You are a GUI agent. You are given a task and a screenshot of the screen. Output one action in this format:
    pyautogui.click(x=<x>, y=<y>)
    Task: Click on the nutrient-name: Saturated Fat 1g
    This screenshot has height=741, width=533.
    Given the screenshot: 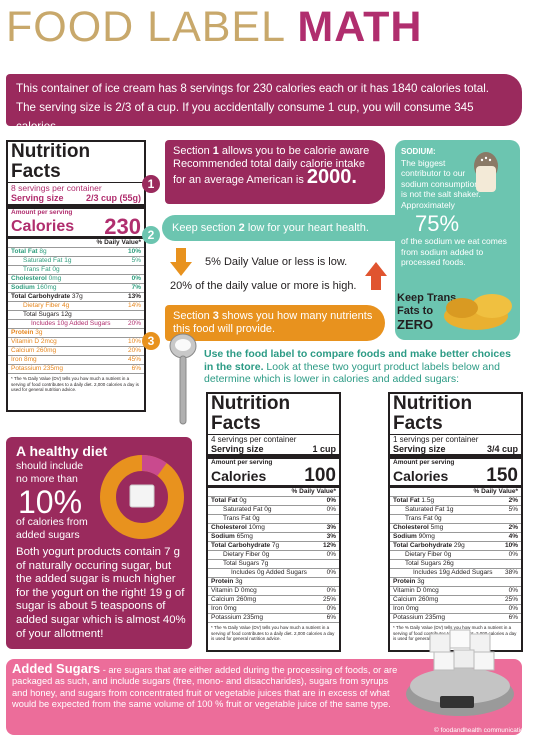 What is the action you would take?
    pyautogui.click(x=41, y=261)
    